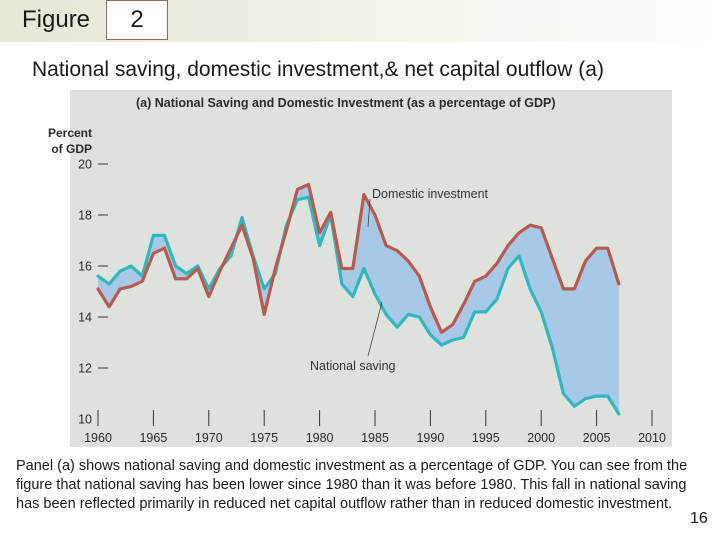 The image size is (720, 540). Describe the element at coordinates (85, 165) in the screenshot. I see `y-tick-label: 20` at that location.